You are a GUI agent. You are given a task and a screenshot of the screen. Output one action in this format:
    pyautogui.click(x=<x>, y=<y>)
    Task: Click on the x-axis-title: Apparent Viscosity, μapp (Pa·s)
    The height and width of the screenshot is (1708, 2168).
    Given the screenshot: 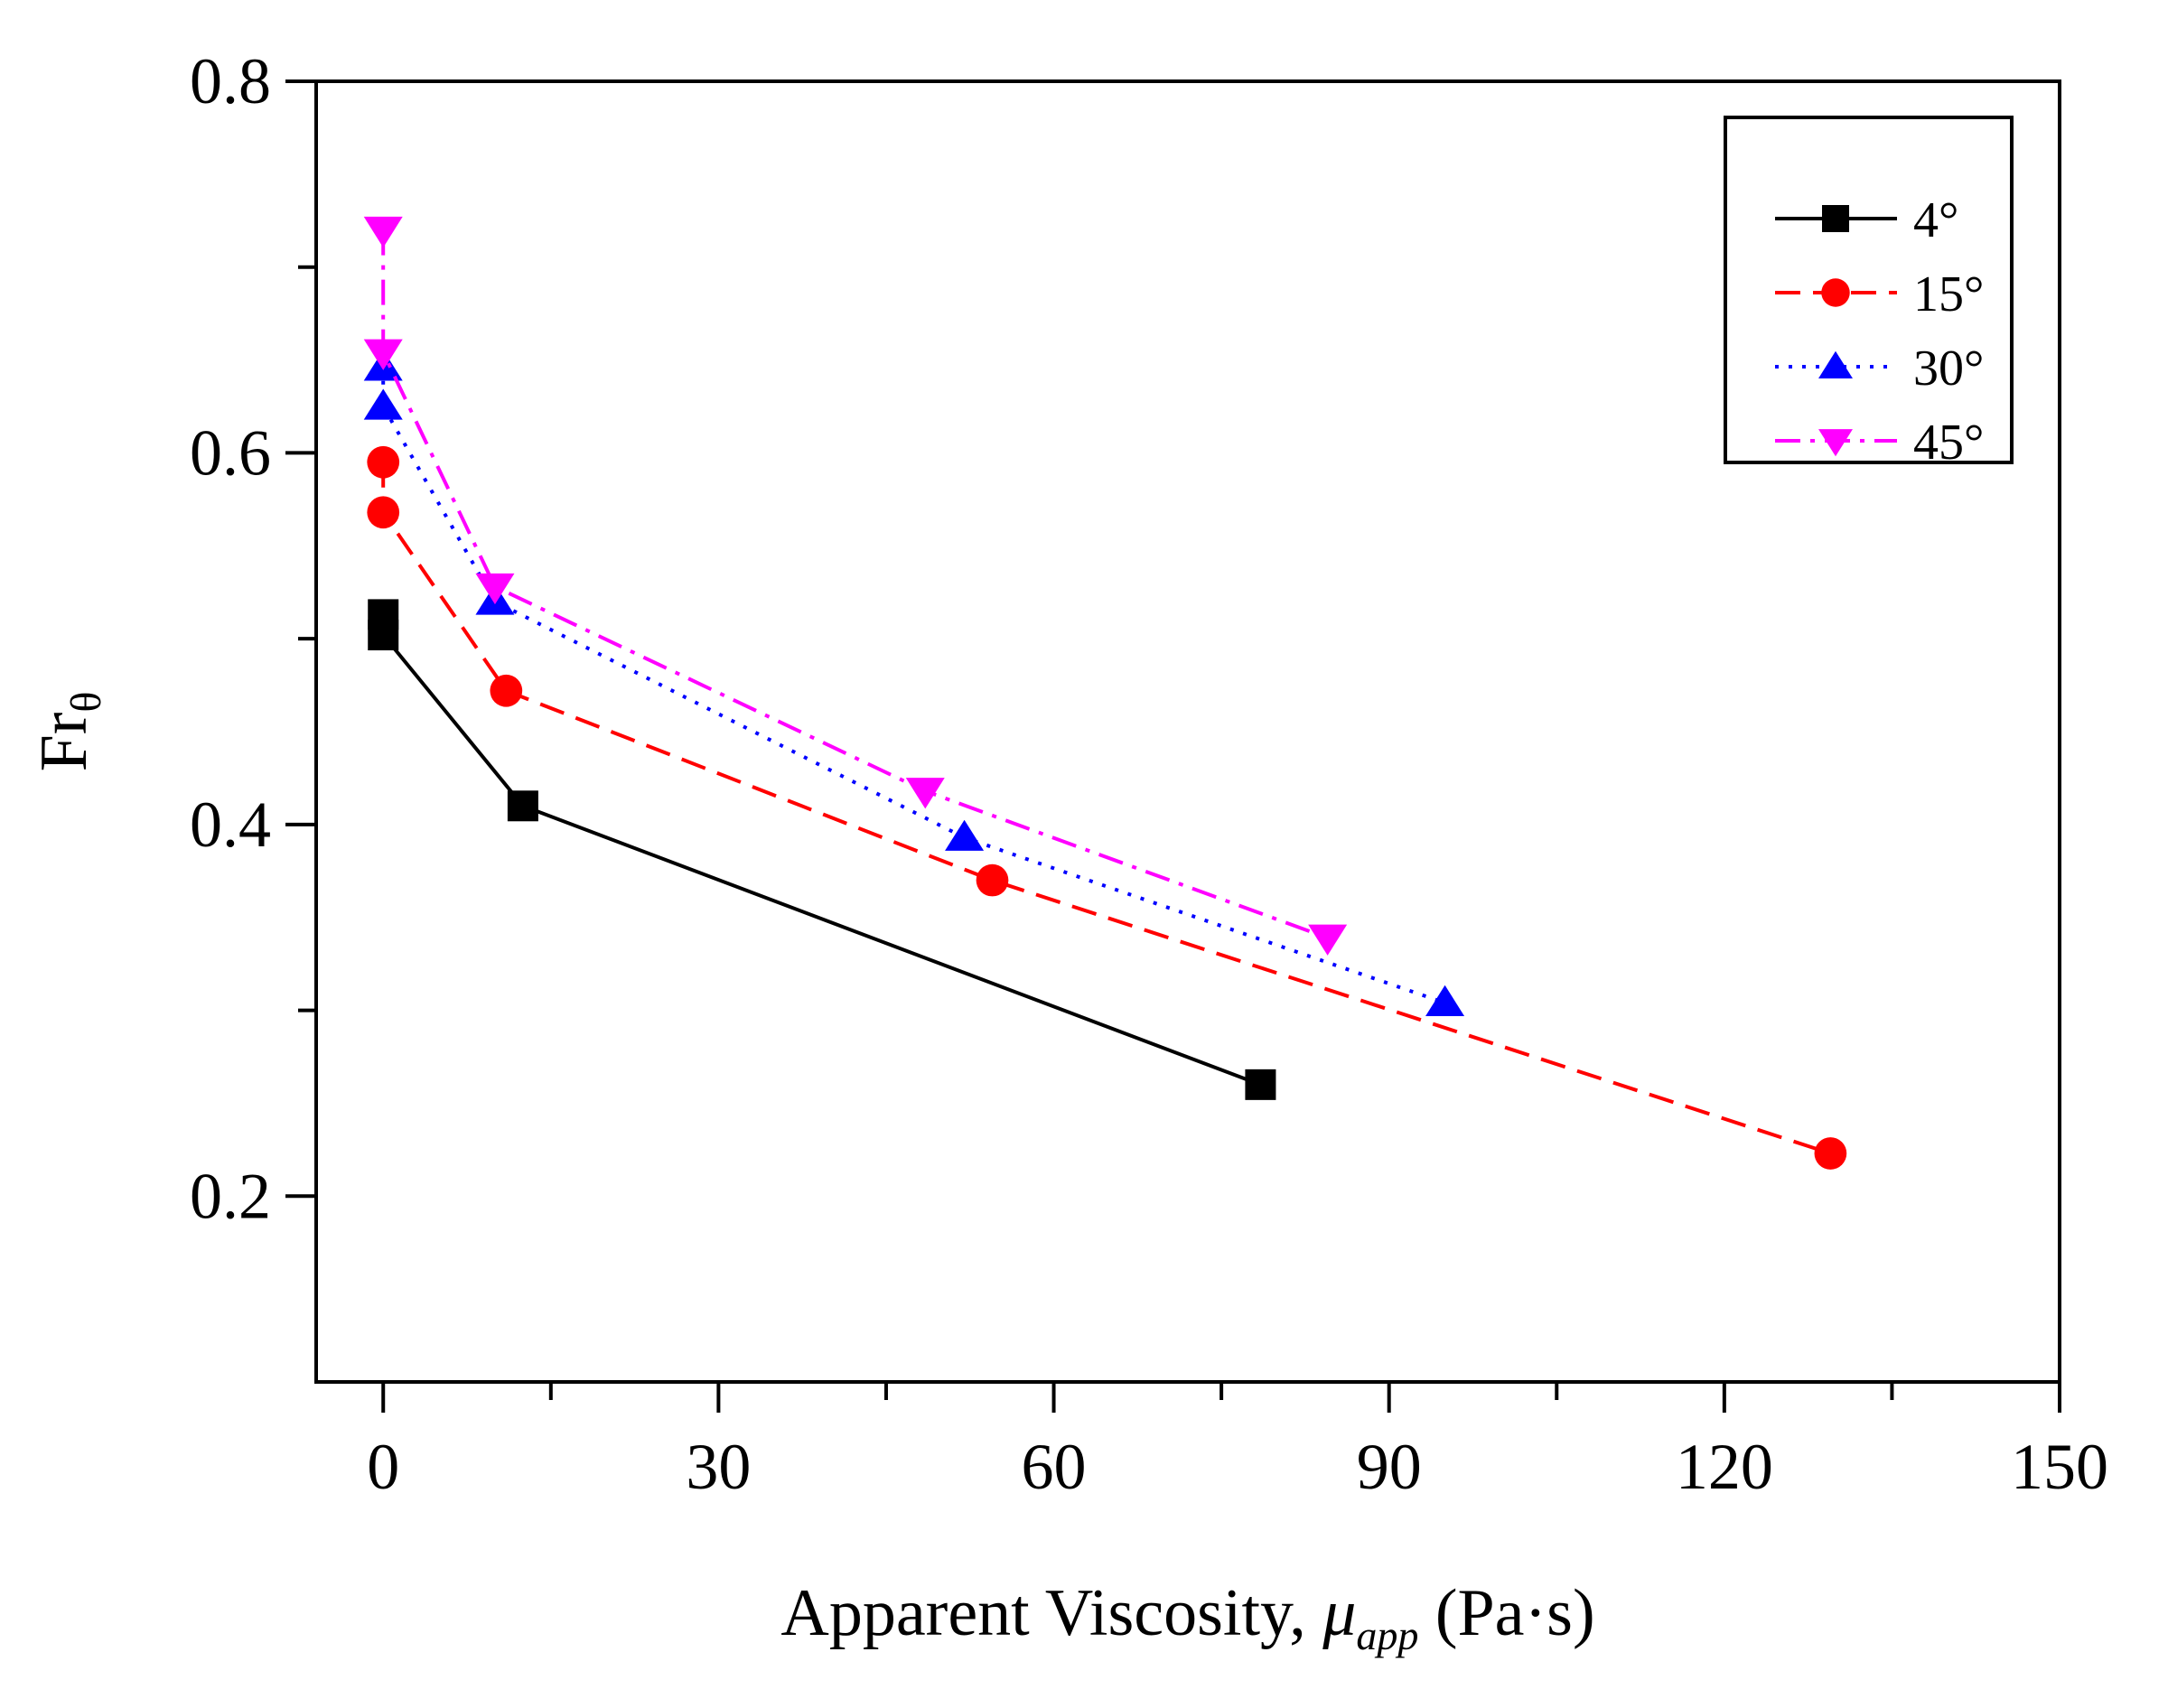 What is the action you would take?
    pyautogui.click(x=1187, y=1617)
    